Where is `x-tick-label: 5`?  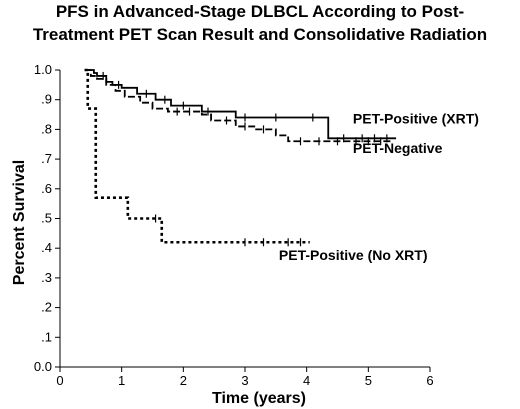
x-tick-label: 5 is located at coordinates (368, 380).